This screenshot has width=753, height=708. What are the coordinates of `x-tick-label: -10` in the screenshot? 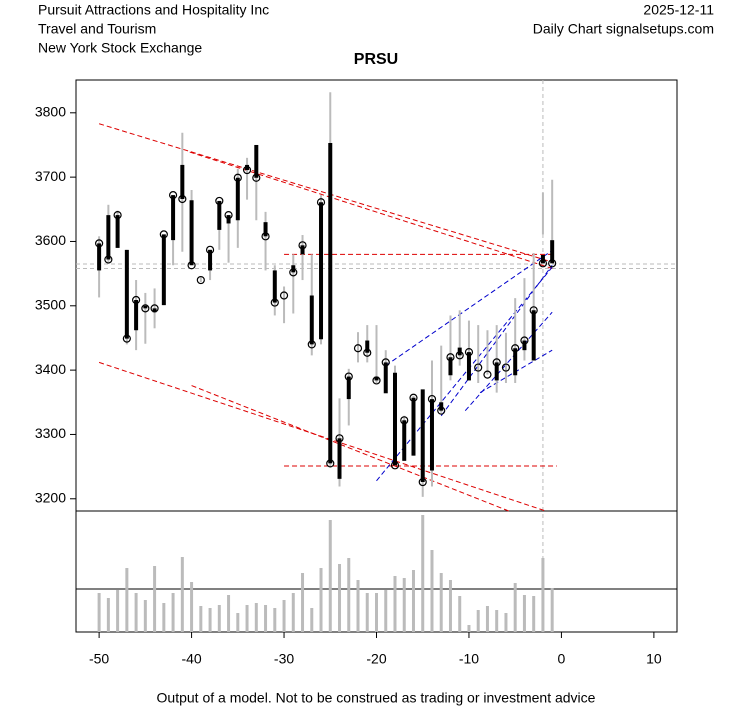 It's located at (469, 659).